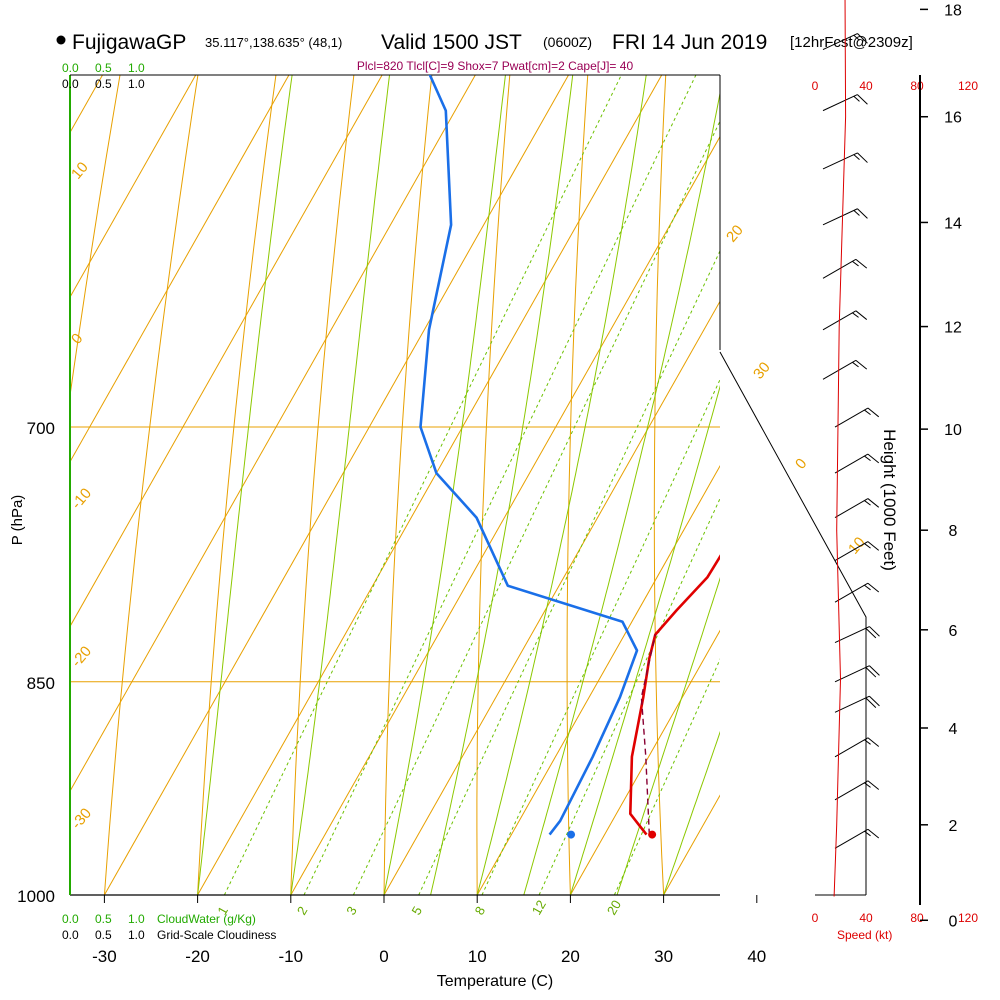 The width and height of the screenshot is (1000, 1000). What do you see at coordinates (41, 428) in the screenshot?
I see `y-tick-label: 700` at bounding box center [41, 428].